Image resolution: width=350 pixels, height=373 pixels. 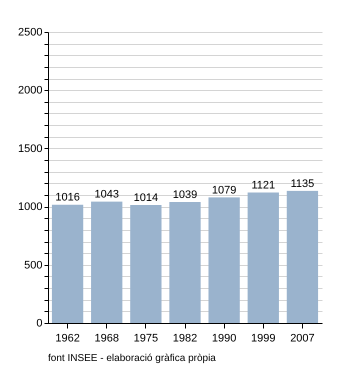 I want to click on x-tick-label: 1982, so click(x=185, y=338).